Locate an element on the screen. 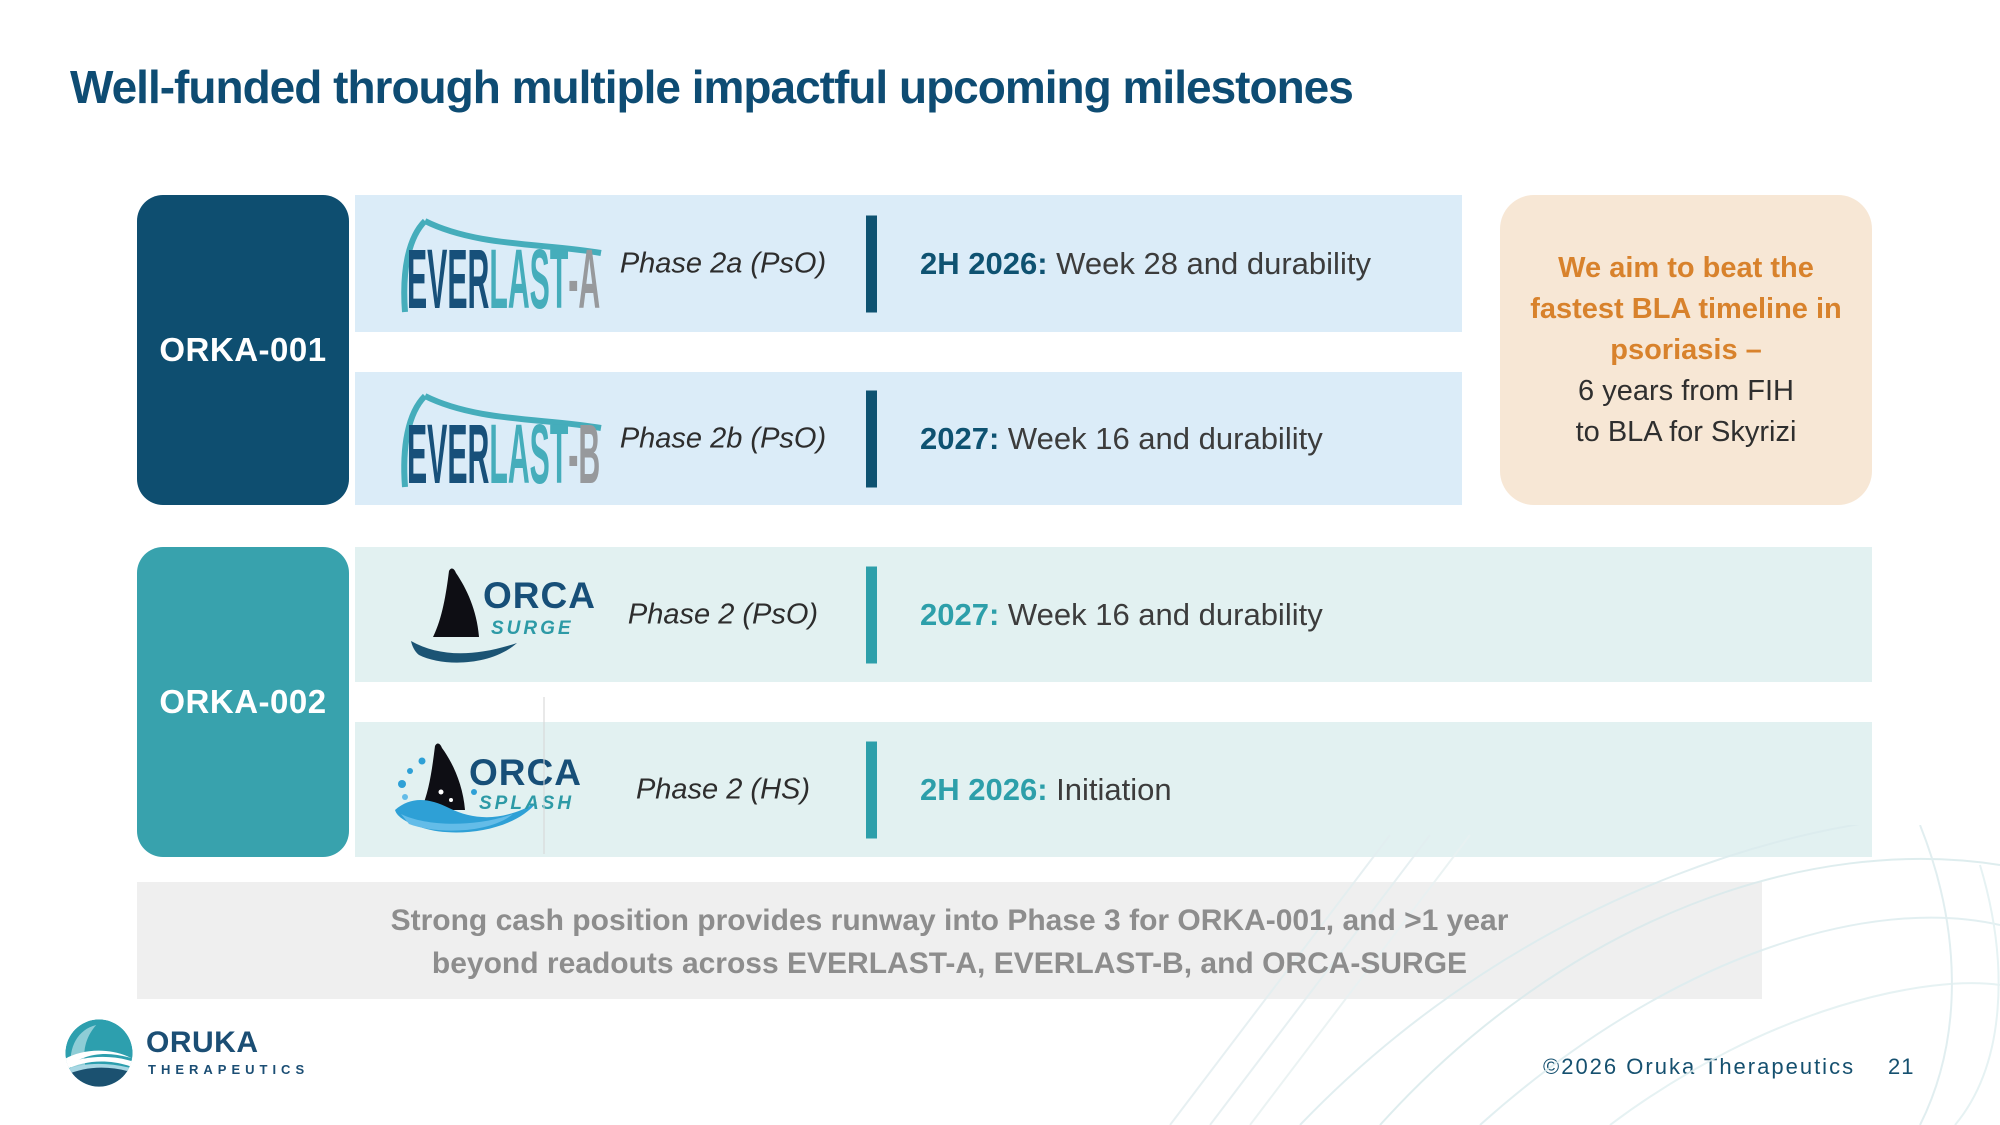 Image resolution: width=2000 pixels, height=1125 pixels. callout-detail-line: to BLA for Skyrizi is located at coordinates (1686, 431).